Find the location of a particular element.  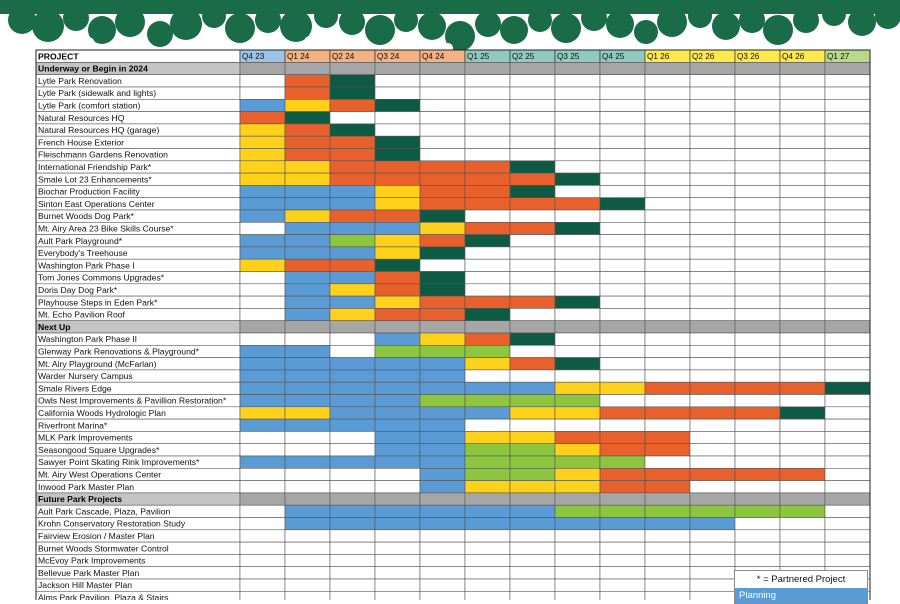

project-label: Sinton East Operations Center is located at coordinates (96, 204).